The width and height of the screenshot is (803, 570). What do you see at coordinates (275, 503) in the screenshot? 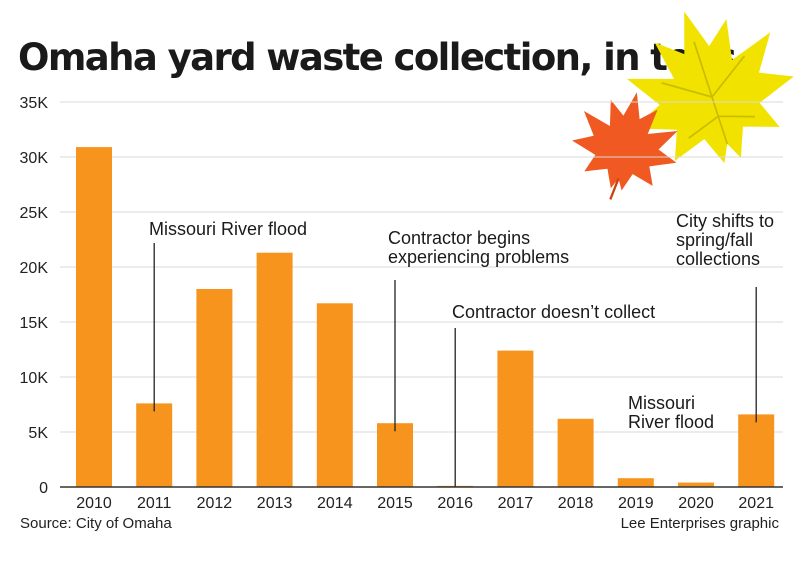
I see `x-tick-label: 2013` at bounding box center [275, 503].